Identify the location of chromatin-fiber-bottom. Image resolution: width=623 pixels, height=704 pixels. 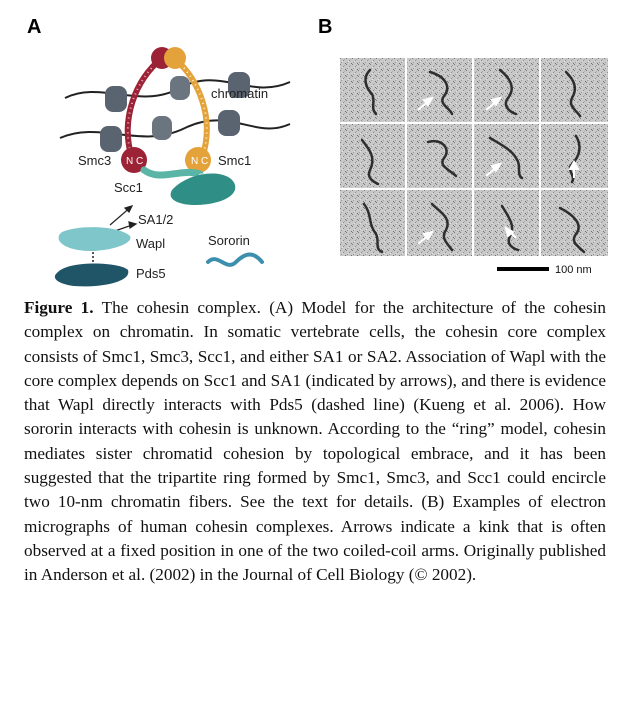
(175, 129).